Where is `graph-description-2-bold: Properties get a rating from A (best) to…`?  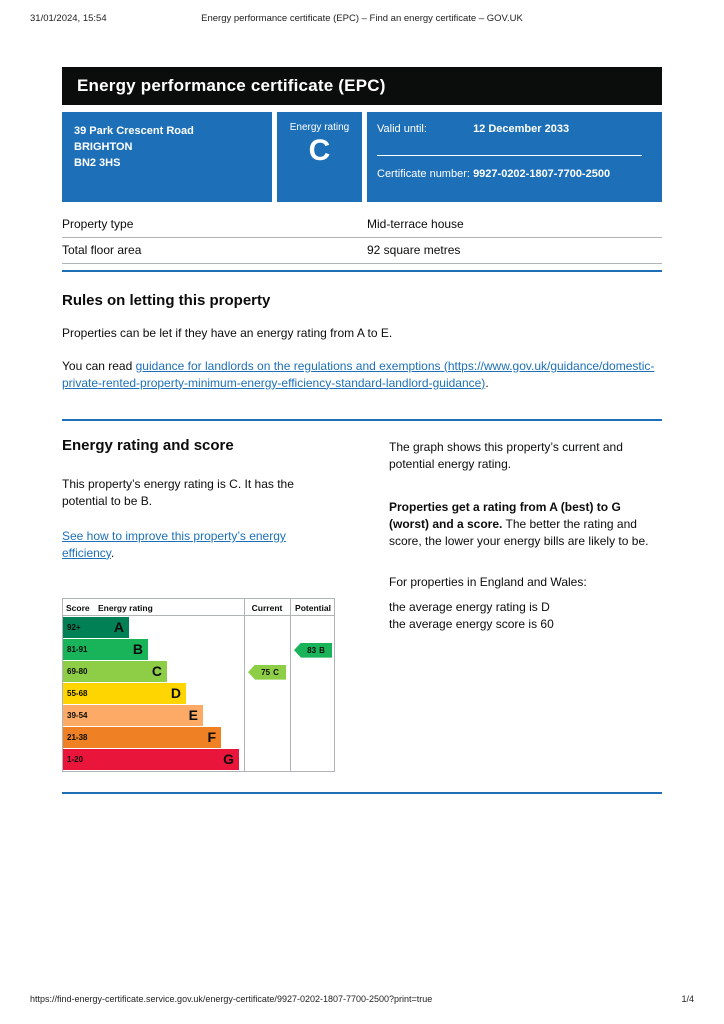
graph-description-2-bold: Properties get a rating from A (best) to… is located at coordinates (505, 515).